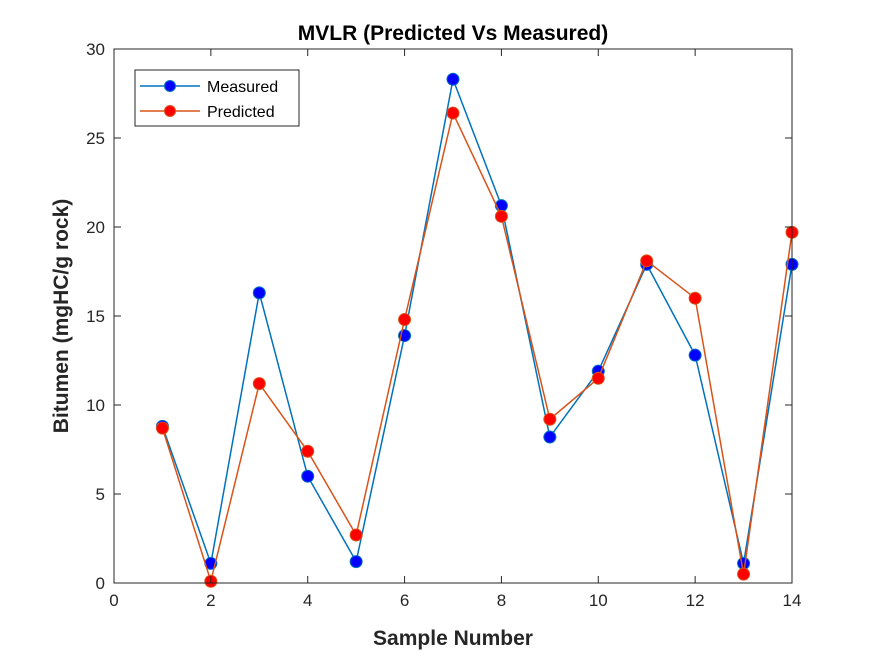 Image resolution: width=875 pixels, height=656 pixels. I want to click on y-tick-label: 30, so click(95, 49).